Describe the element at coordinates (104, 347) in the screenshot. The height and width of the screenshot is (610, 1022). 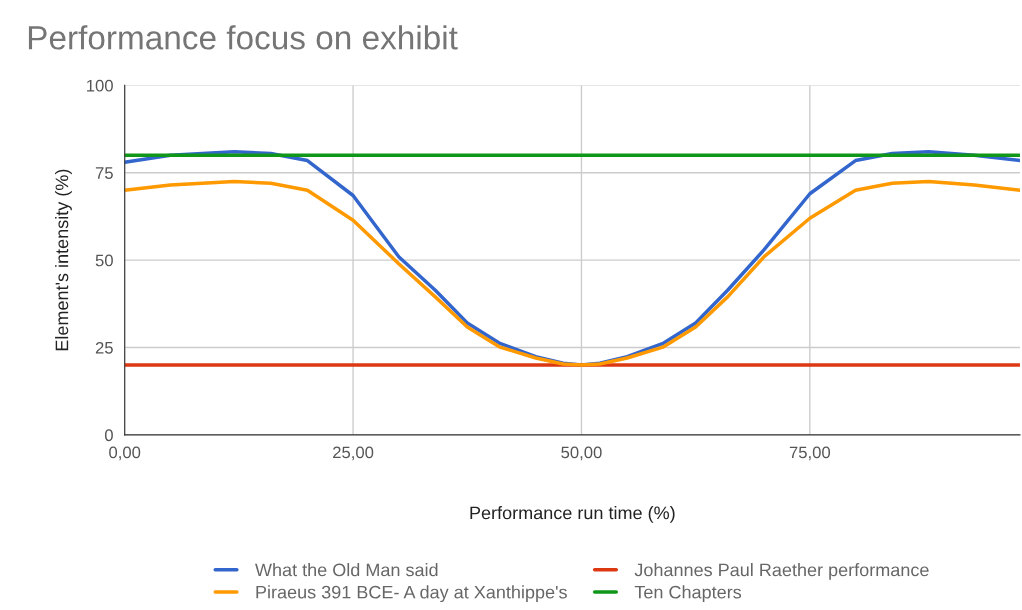
I see `y-tick-label: 25` at that location.